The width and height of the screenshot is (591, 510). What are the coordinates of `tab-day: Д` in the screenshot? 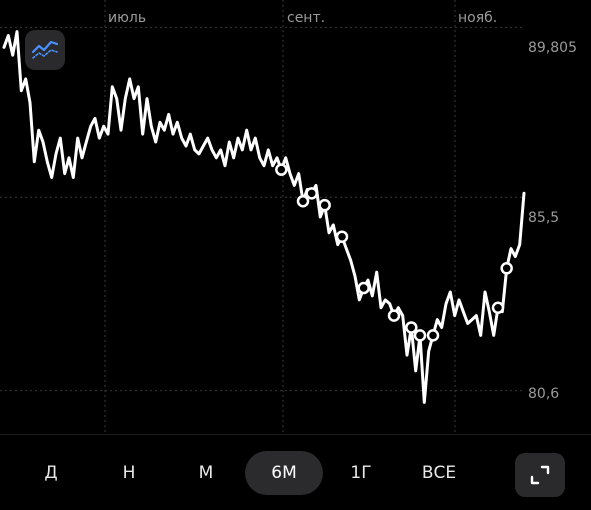 It's located at (51, 473).